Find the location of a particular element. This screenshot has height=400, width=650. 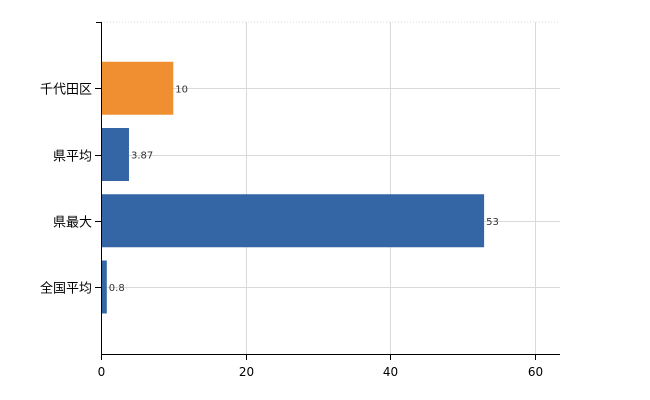

y-tick-label: 県平均 is located at coordinates (72, 157).